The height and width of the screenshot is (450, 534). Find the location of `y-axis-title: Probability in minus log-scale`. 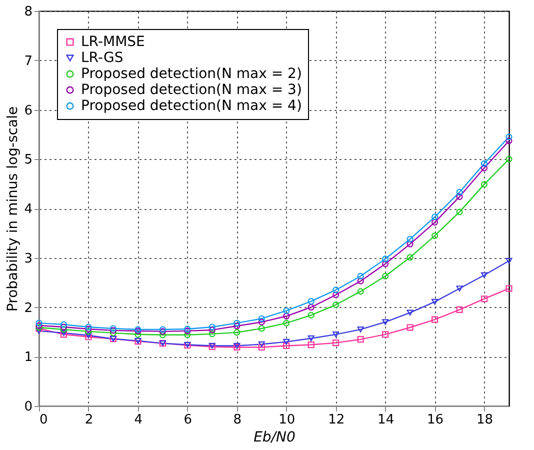

y-axis-title: Probability in minus log-scale is located at coordinates (13, 209).